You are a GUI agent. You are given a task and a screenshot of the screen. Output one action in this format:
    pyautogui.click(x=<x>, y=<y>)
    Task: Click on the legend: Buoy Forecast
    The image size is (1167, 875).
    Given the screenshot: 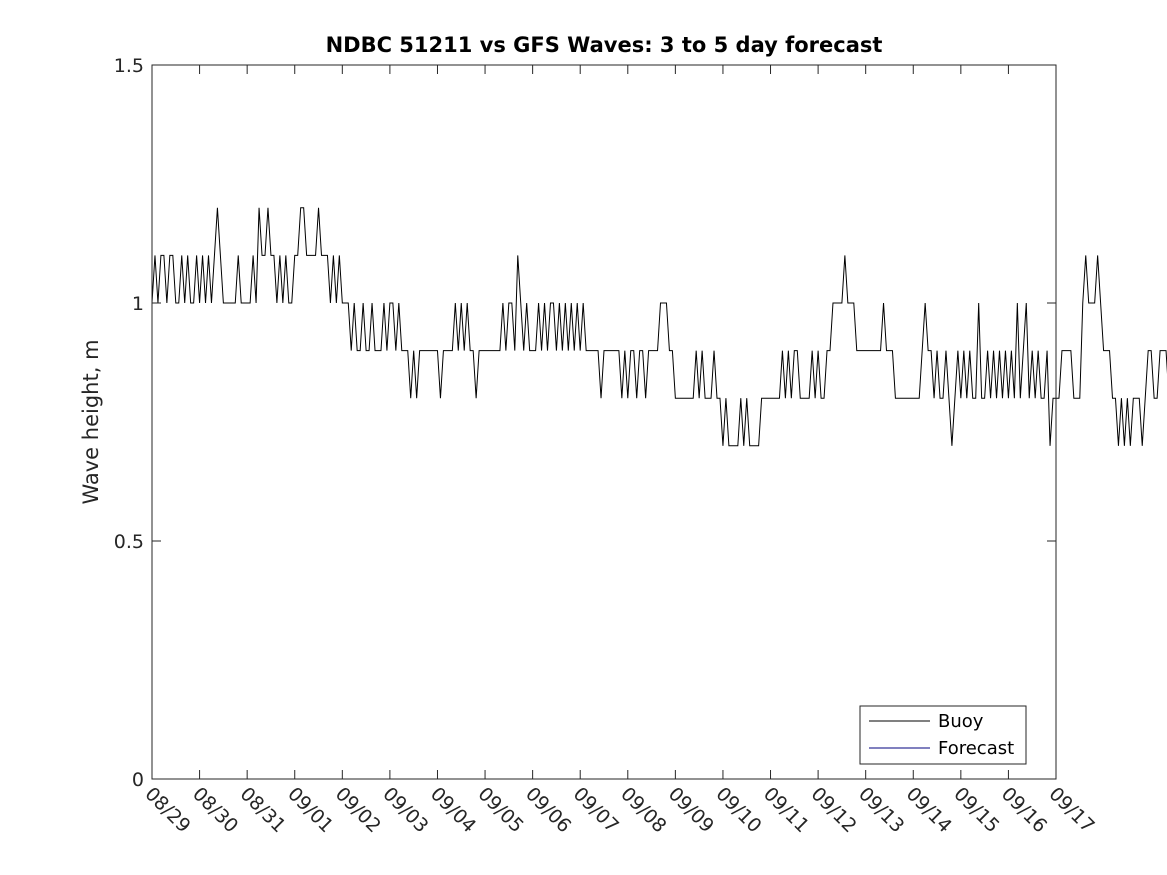 What is the action you would take?
    pyautogui.click(x=943, y=735)
    